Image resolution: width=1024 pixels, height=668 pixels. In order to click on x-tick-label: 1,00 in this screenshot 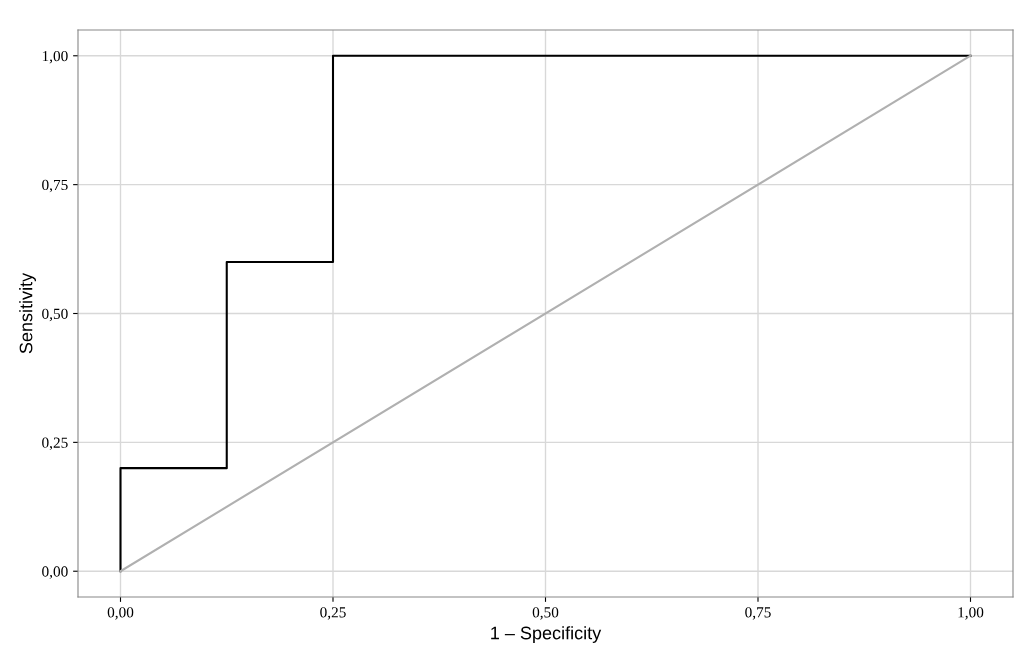, I will do `click(971, 613)`.